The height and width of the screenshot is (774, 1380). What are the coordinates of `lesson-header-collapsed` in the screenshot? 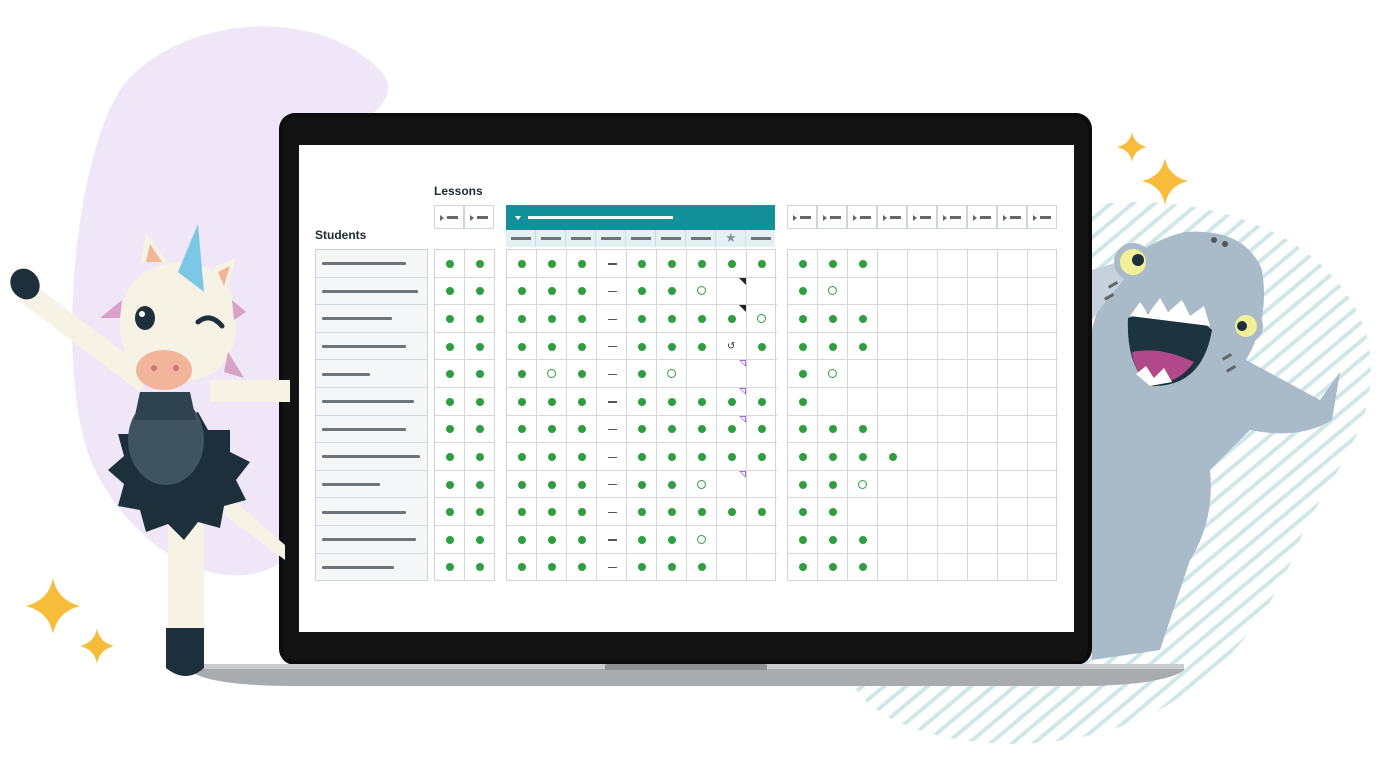 It's located at (922, 217).